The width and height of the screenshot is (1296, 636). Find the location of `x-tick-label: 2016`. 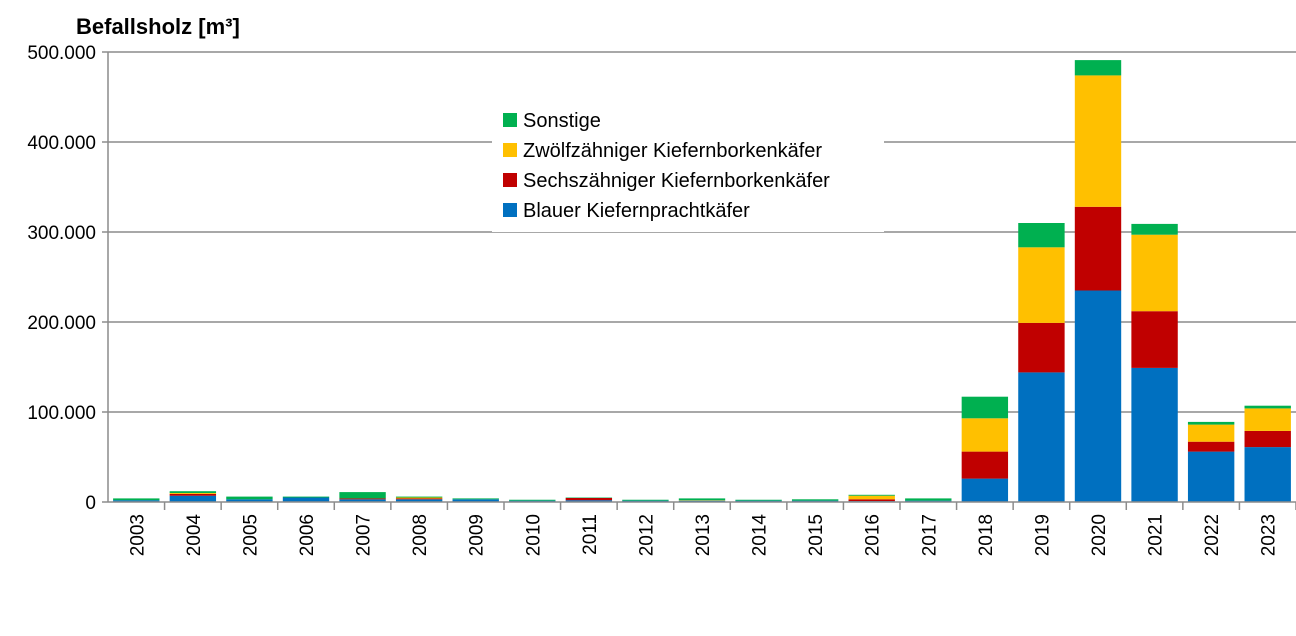

x-tick-label: 2016 is located at coordinates (873, 535).